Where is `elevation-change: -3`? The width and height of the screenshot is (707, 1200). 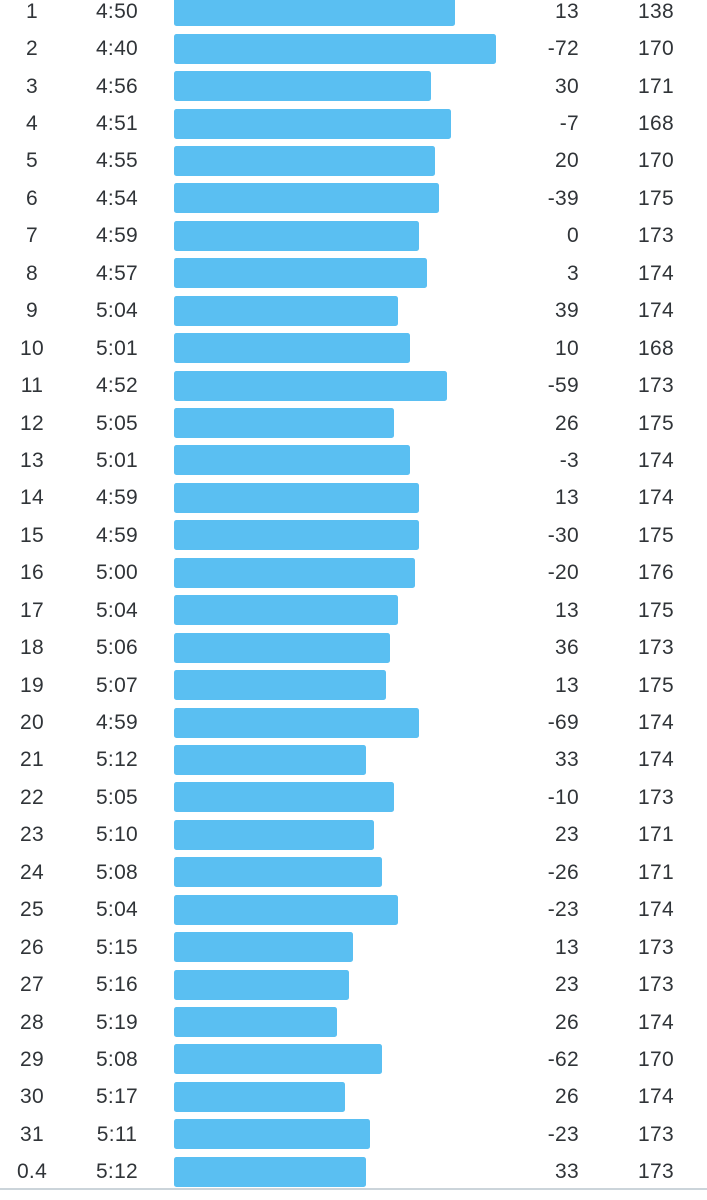 elevation-change: -3 is located at coordinates (569, 460).